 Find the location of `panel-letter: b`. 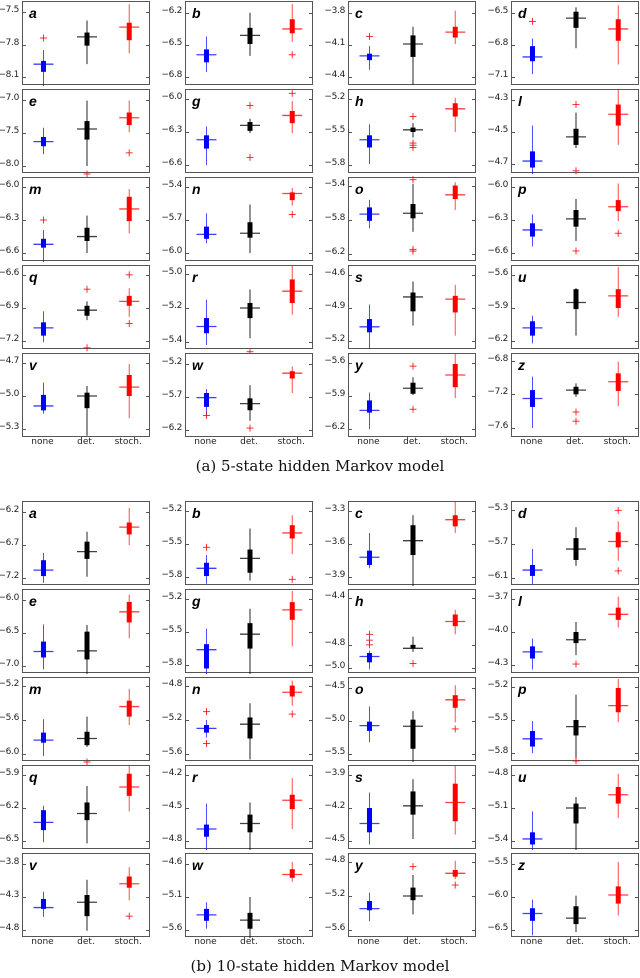

panel-letter: b is located at coordinates (196, 513).